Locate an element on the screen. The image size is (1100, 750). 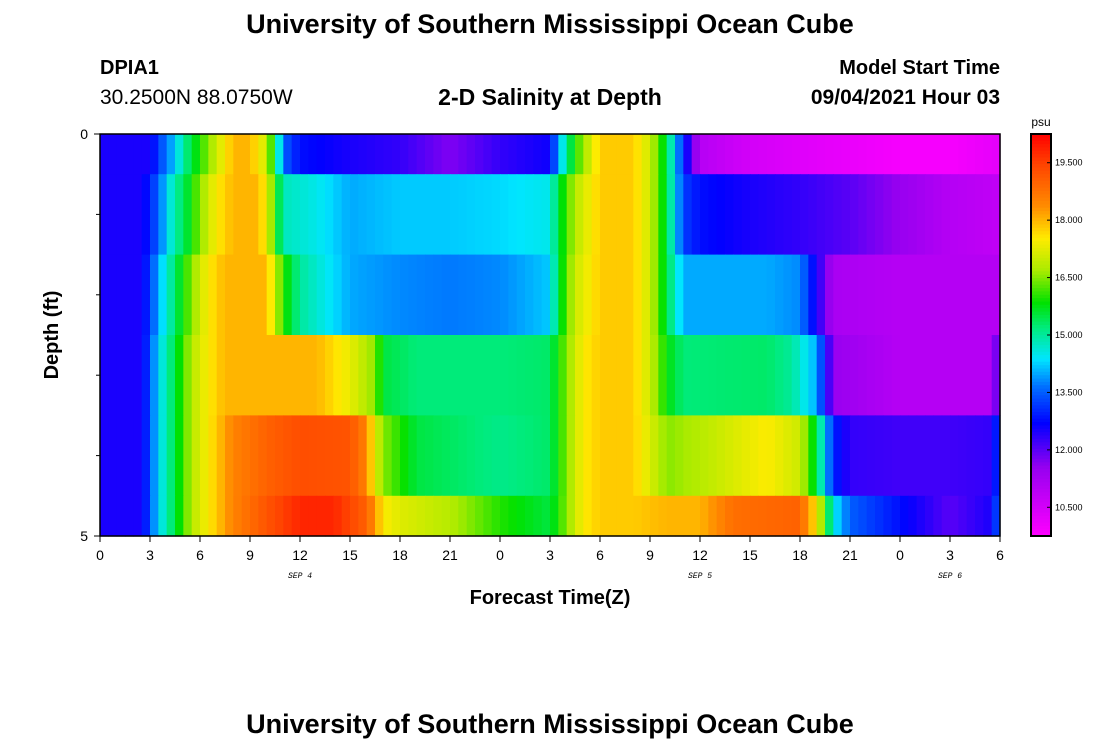
colorbar-tick-label: 12.000 is located at coordinates (1069, 450).